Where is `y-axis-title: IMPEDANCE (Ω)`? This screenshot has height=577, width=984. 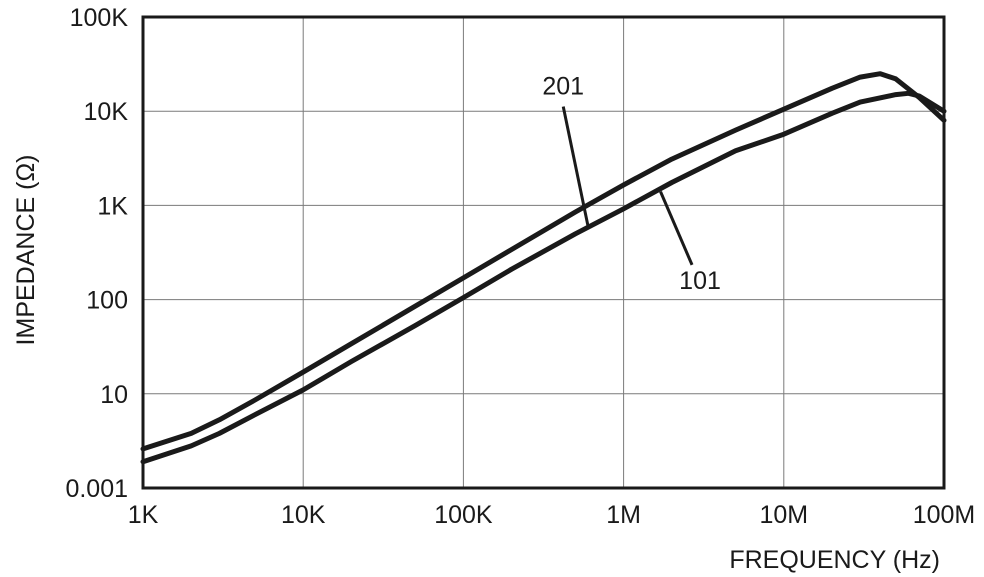 y-axis-title: IMPEDANCE (Ω) is located at coordinates (26, 250).